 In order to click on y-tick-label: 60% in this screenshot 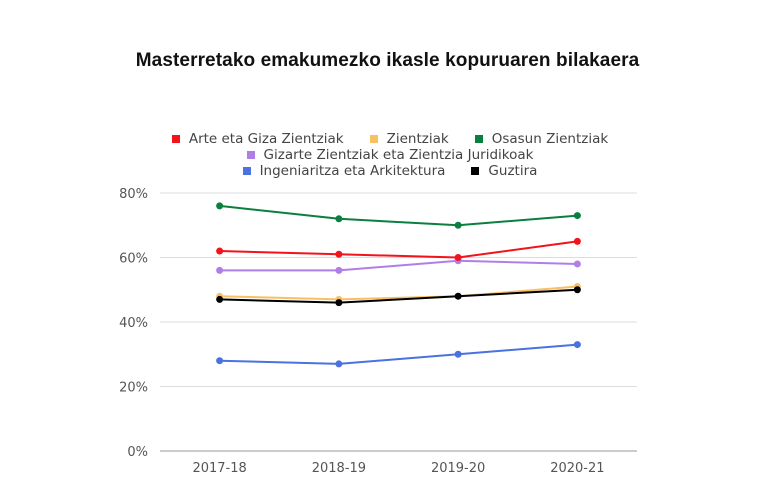, I will do `click(133, 259)`.